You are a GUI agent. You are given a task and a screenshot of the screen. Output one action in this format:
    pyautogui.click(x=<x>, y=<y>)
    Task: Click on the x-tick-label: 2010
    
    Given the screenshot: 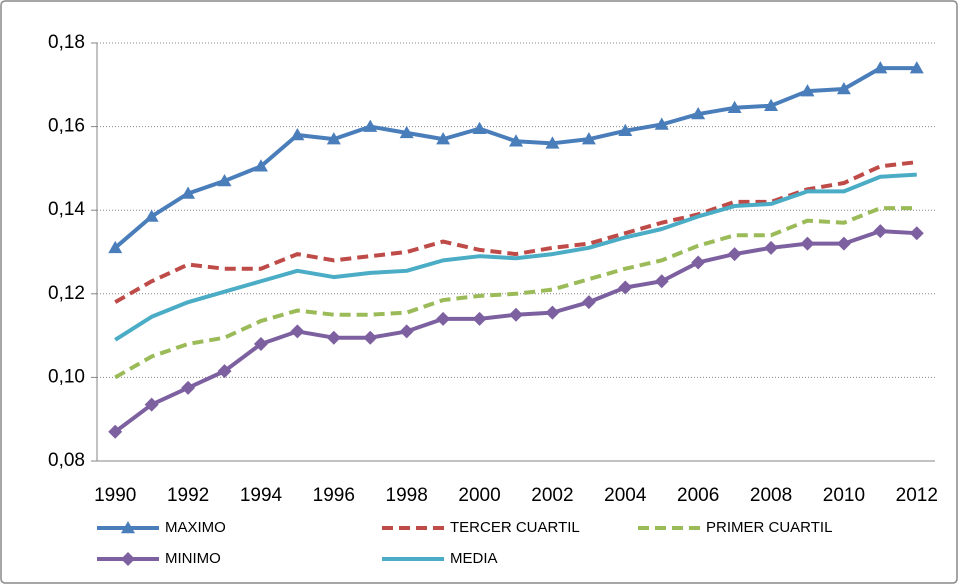 What is the action you would take?
    pyautogui.click(x=844, y=495)
    